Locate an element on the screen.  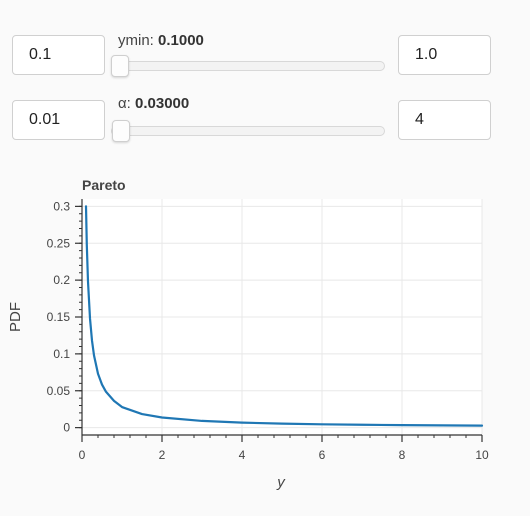
y-tick-label: 0.2 is located at coordinates (61, 280).